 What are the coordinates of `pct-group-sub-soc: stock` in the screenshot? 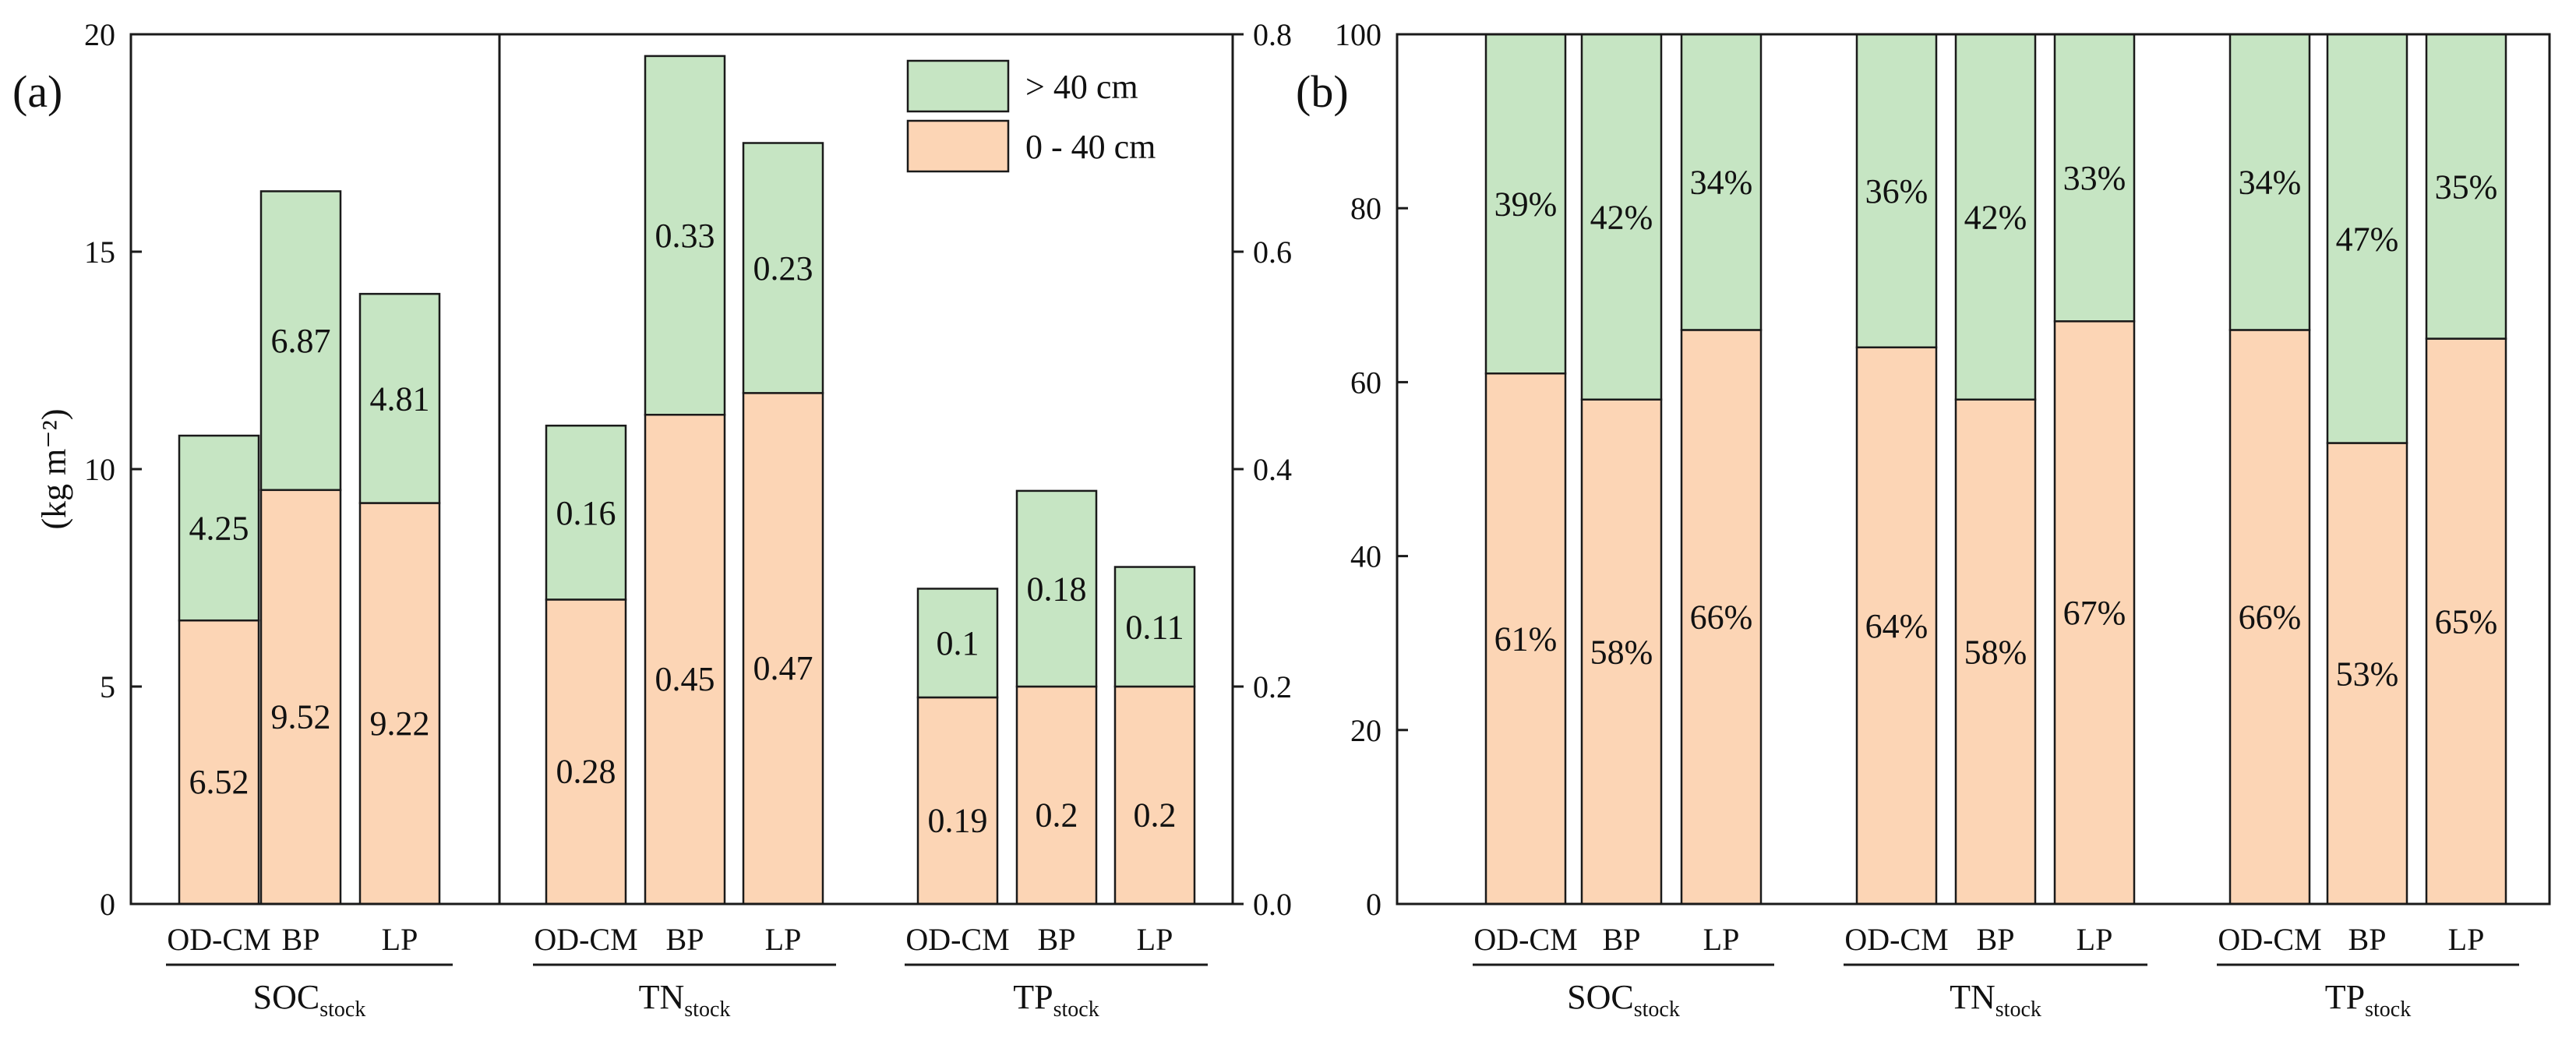 It's located at (1657, 1009).